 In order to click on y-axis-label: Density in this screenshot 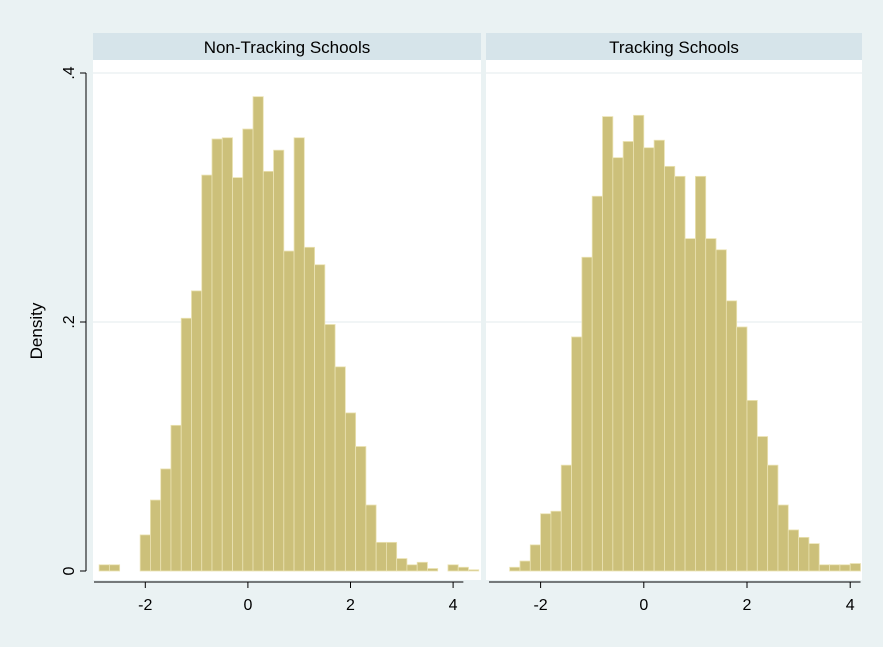, I will do `click(36, 330)`.